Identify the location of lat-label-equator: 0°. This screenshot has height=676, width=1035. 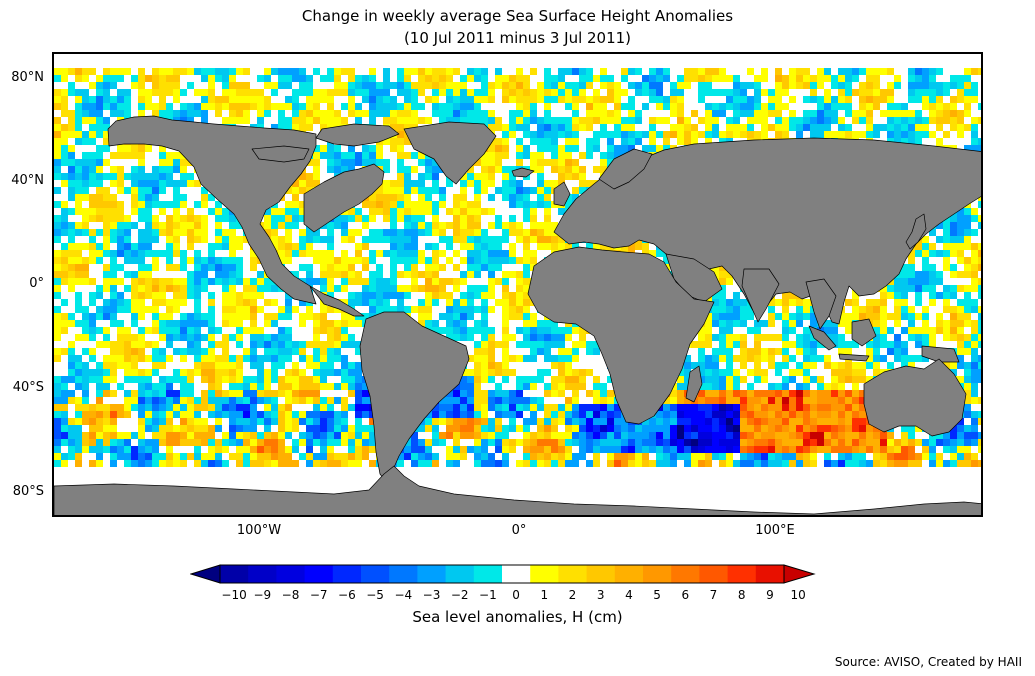
(36, 283).